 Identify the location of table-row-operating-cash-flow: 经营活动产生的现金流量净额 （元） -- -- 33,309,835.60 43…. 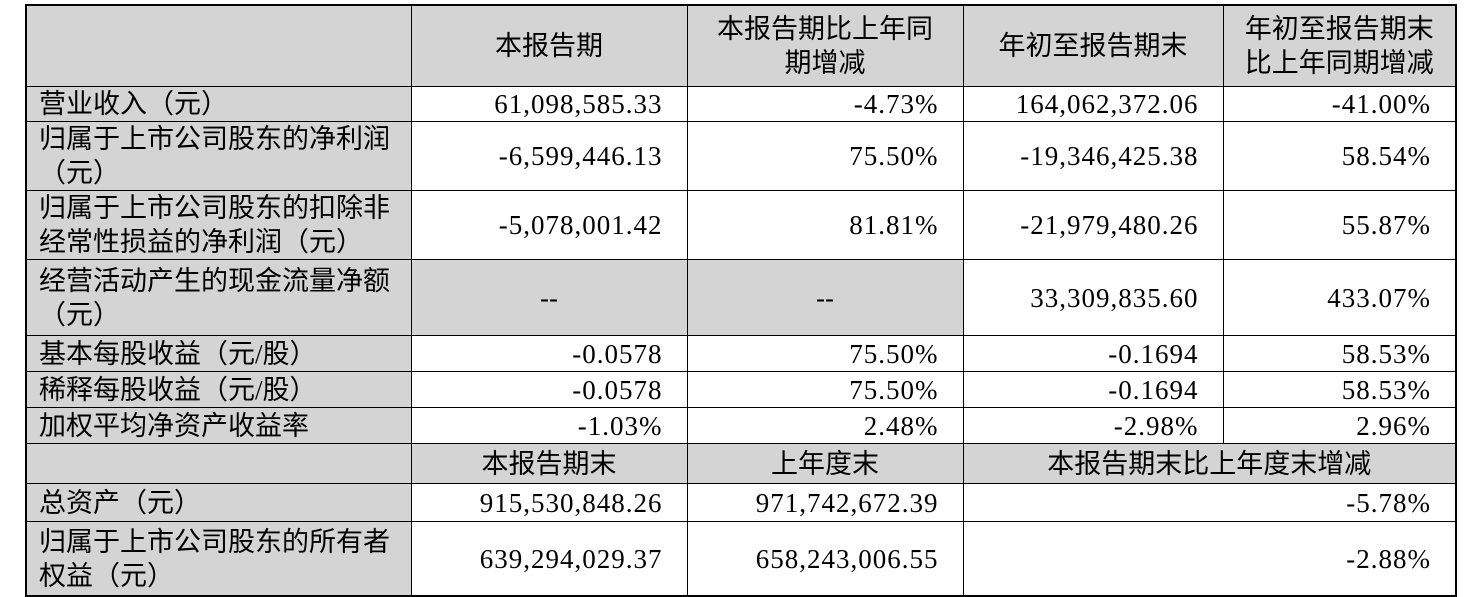
(741, 297).